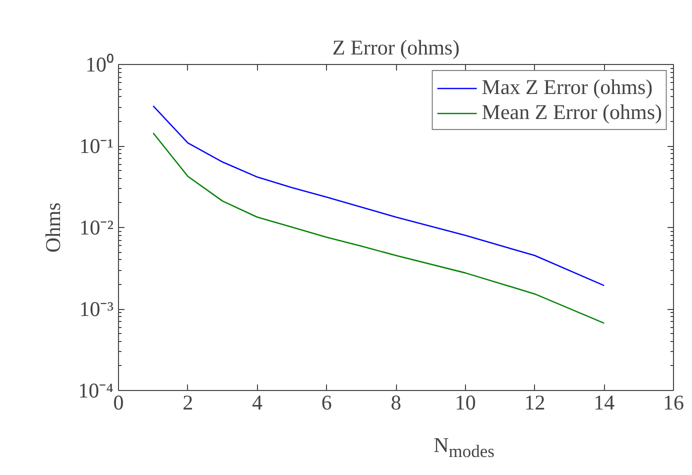  What do you see at coordinates (605, 402) in the screenshot?
I see `x-tick-label: 14` at bounding box center [605, 402].